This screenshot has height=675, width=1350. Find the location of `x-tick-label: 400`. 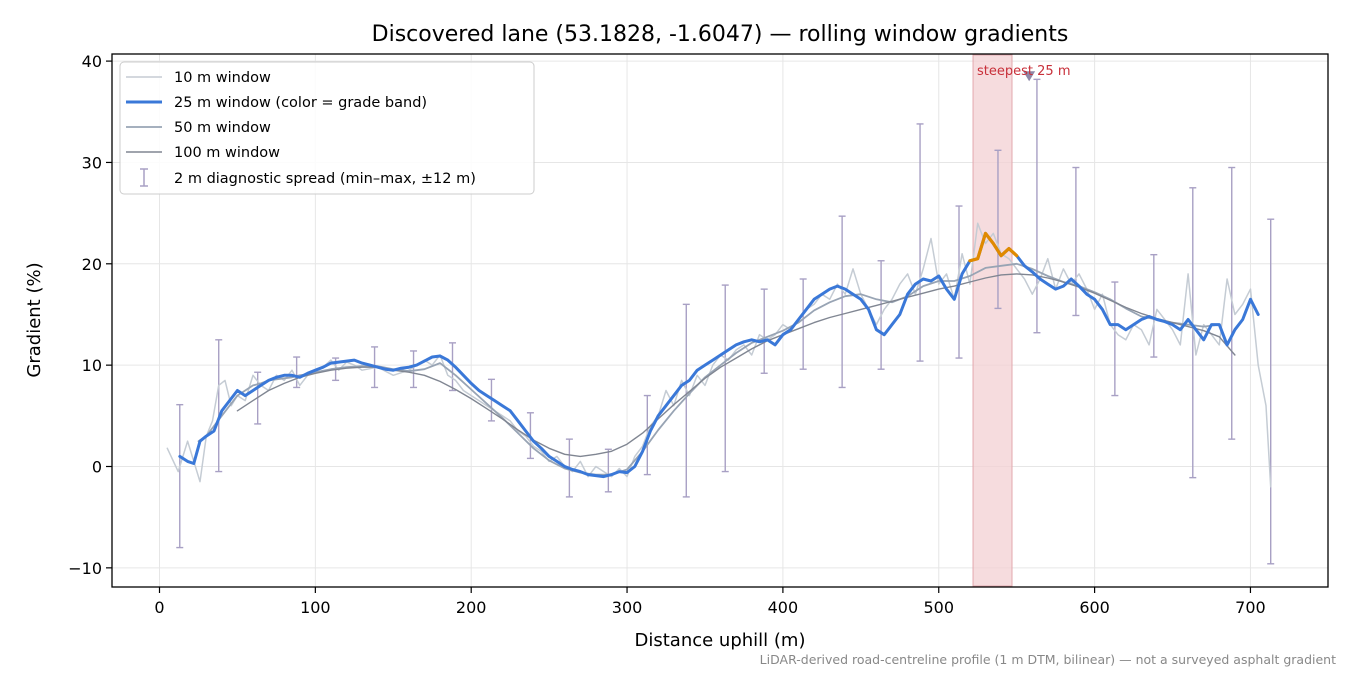

x-tick-label: 400 is located at coordinates (783, 607).